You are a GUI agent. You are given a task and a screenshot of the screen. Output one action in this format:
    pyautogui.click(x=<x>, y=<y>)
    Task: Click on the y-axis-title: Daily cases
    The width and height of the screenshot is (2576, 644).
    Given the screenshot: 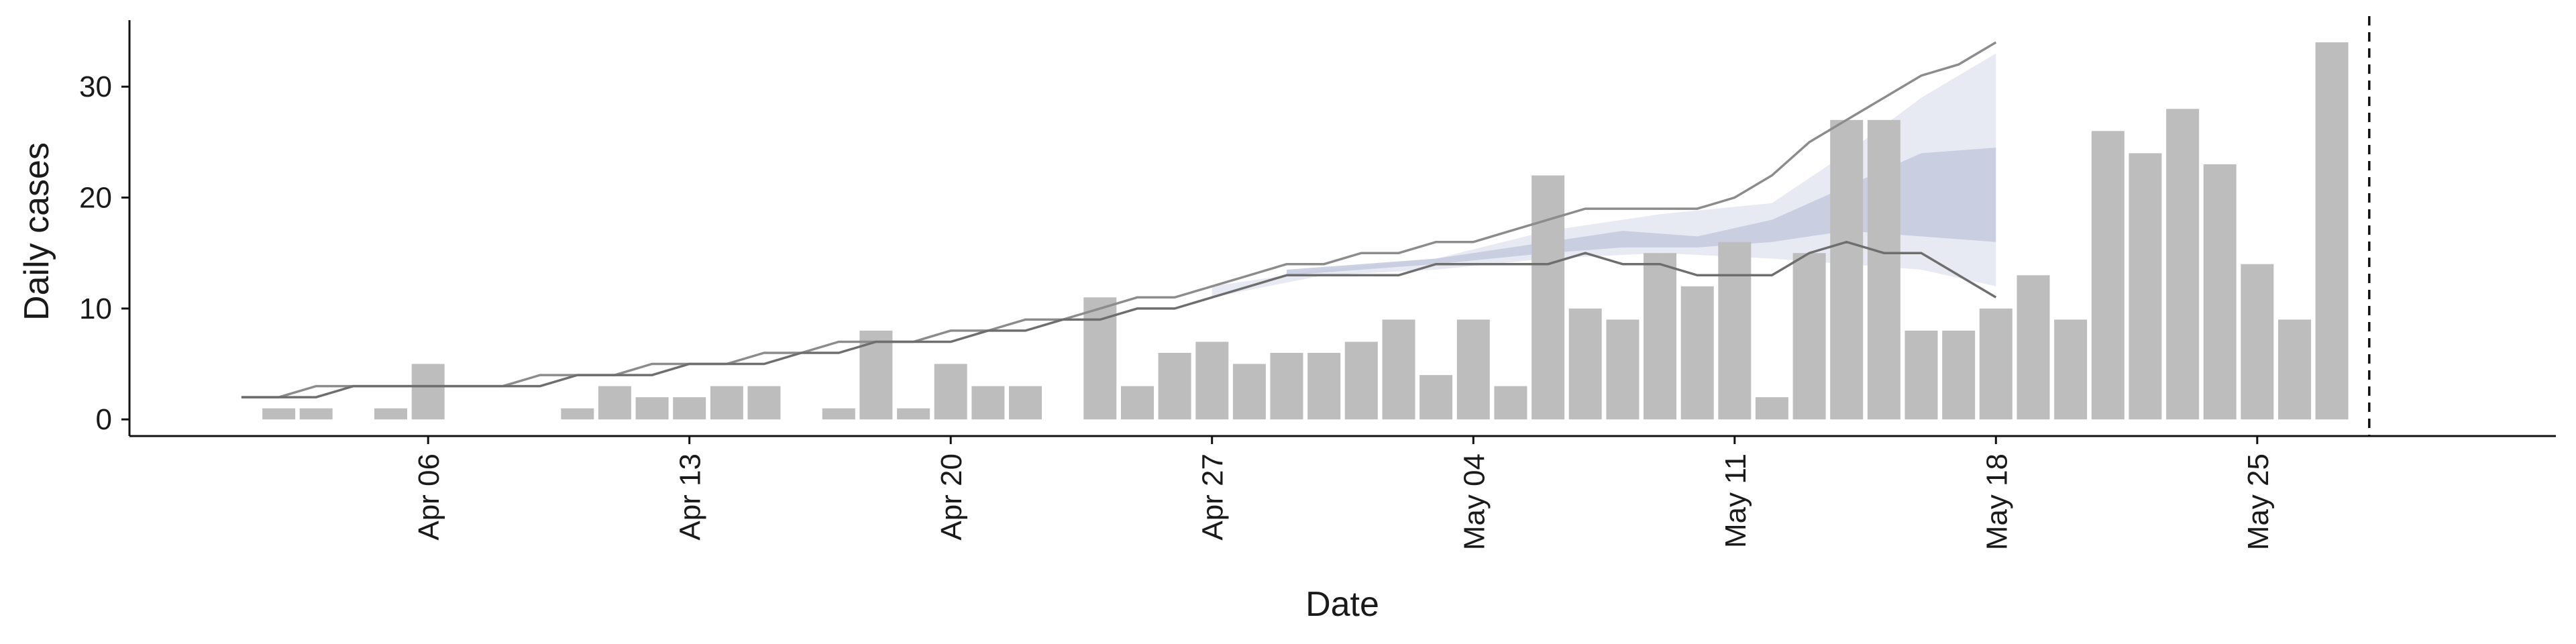 What is the action you would take?
    pyautogui.click(x=36, y=231)
    